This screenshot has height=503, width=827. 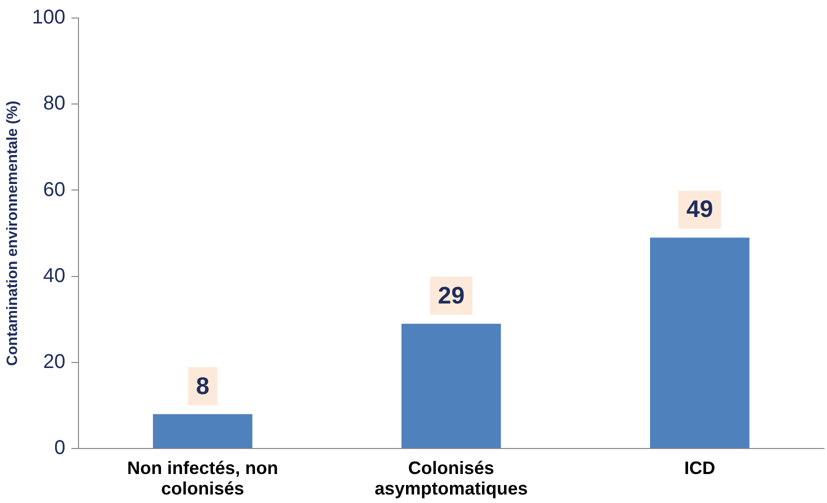 What do you see at coordinates (54, 103) in the screenshot?
I see `y-tick-label: 80` at bounding box center [54, 103].